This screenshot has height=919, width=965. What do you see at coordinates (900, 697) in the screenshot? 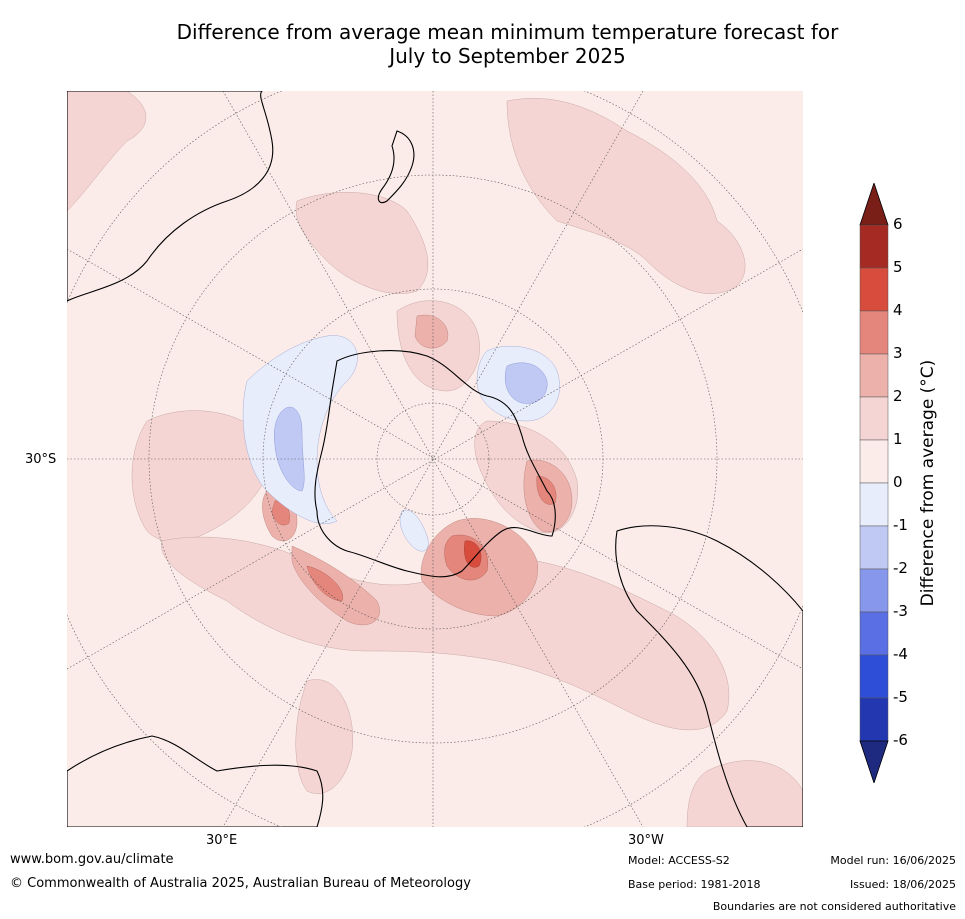
I see `colorbar-tick-label: -5` at bounding box center [900, 697].